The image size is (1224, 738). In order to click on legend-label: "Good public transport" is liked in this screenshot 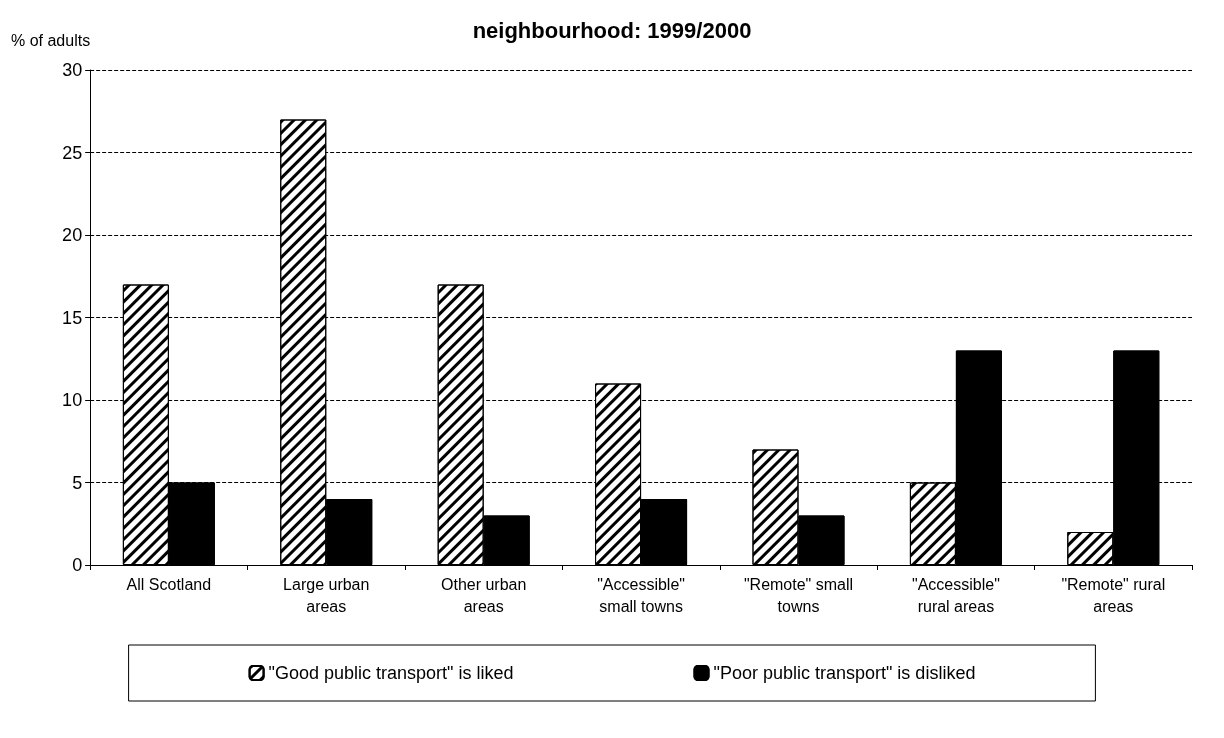, I will do `click(391, 673)`.